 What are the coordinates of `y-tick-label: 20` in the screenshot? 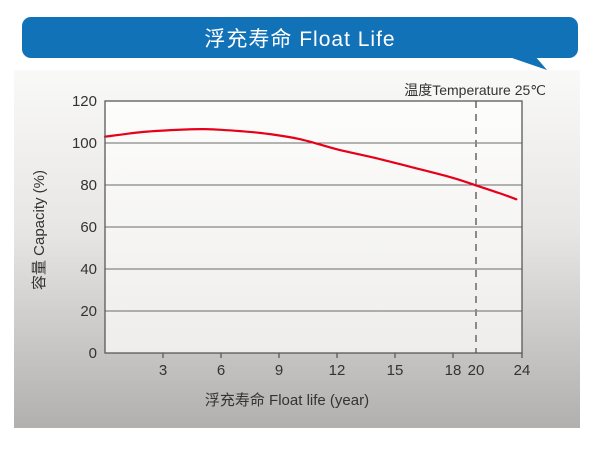 It's located at (88, 311).